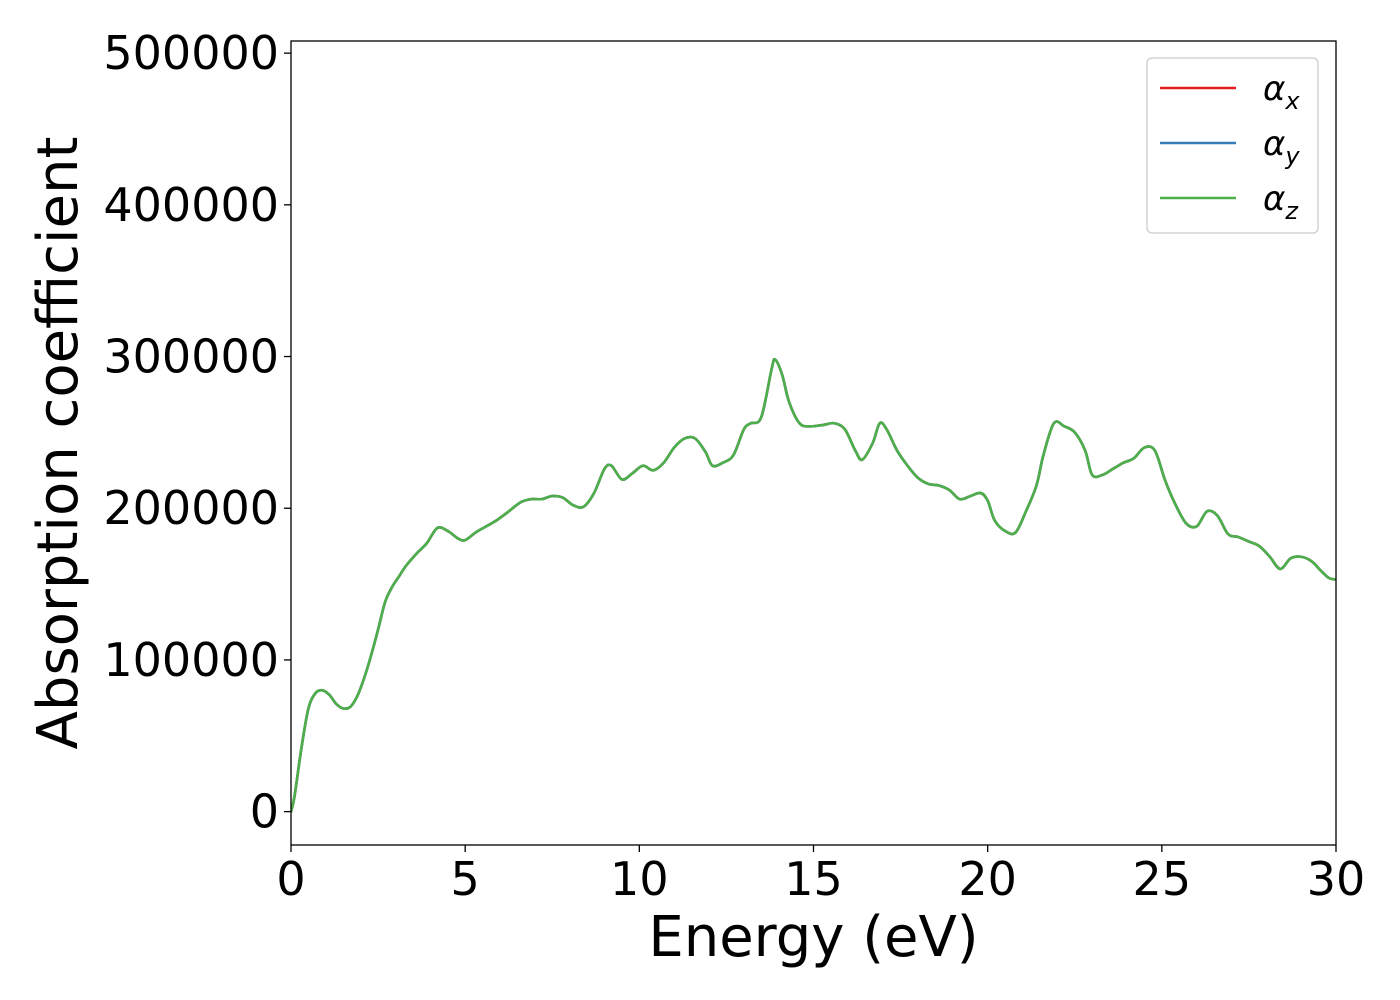 The width and height of the screenshot is (1400, 1000). What do you see at coordinates (290, 879) in the screenshot?
I see `x-tick-label: 0` at bounding box center [290, 879].